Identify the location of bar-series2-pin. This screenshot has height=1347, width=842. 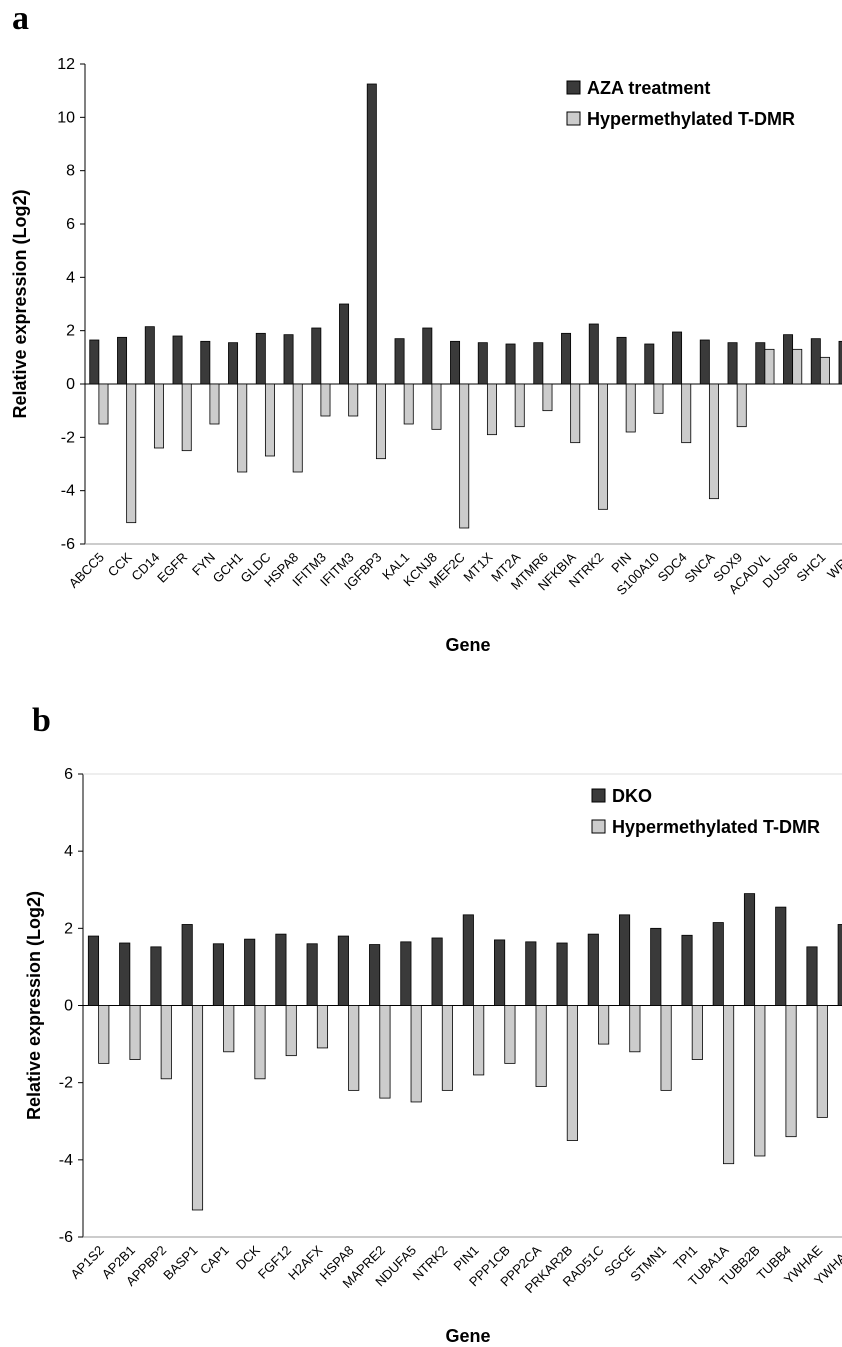
(630, 408).